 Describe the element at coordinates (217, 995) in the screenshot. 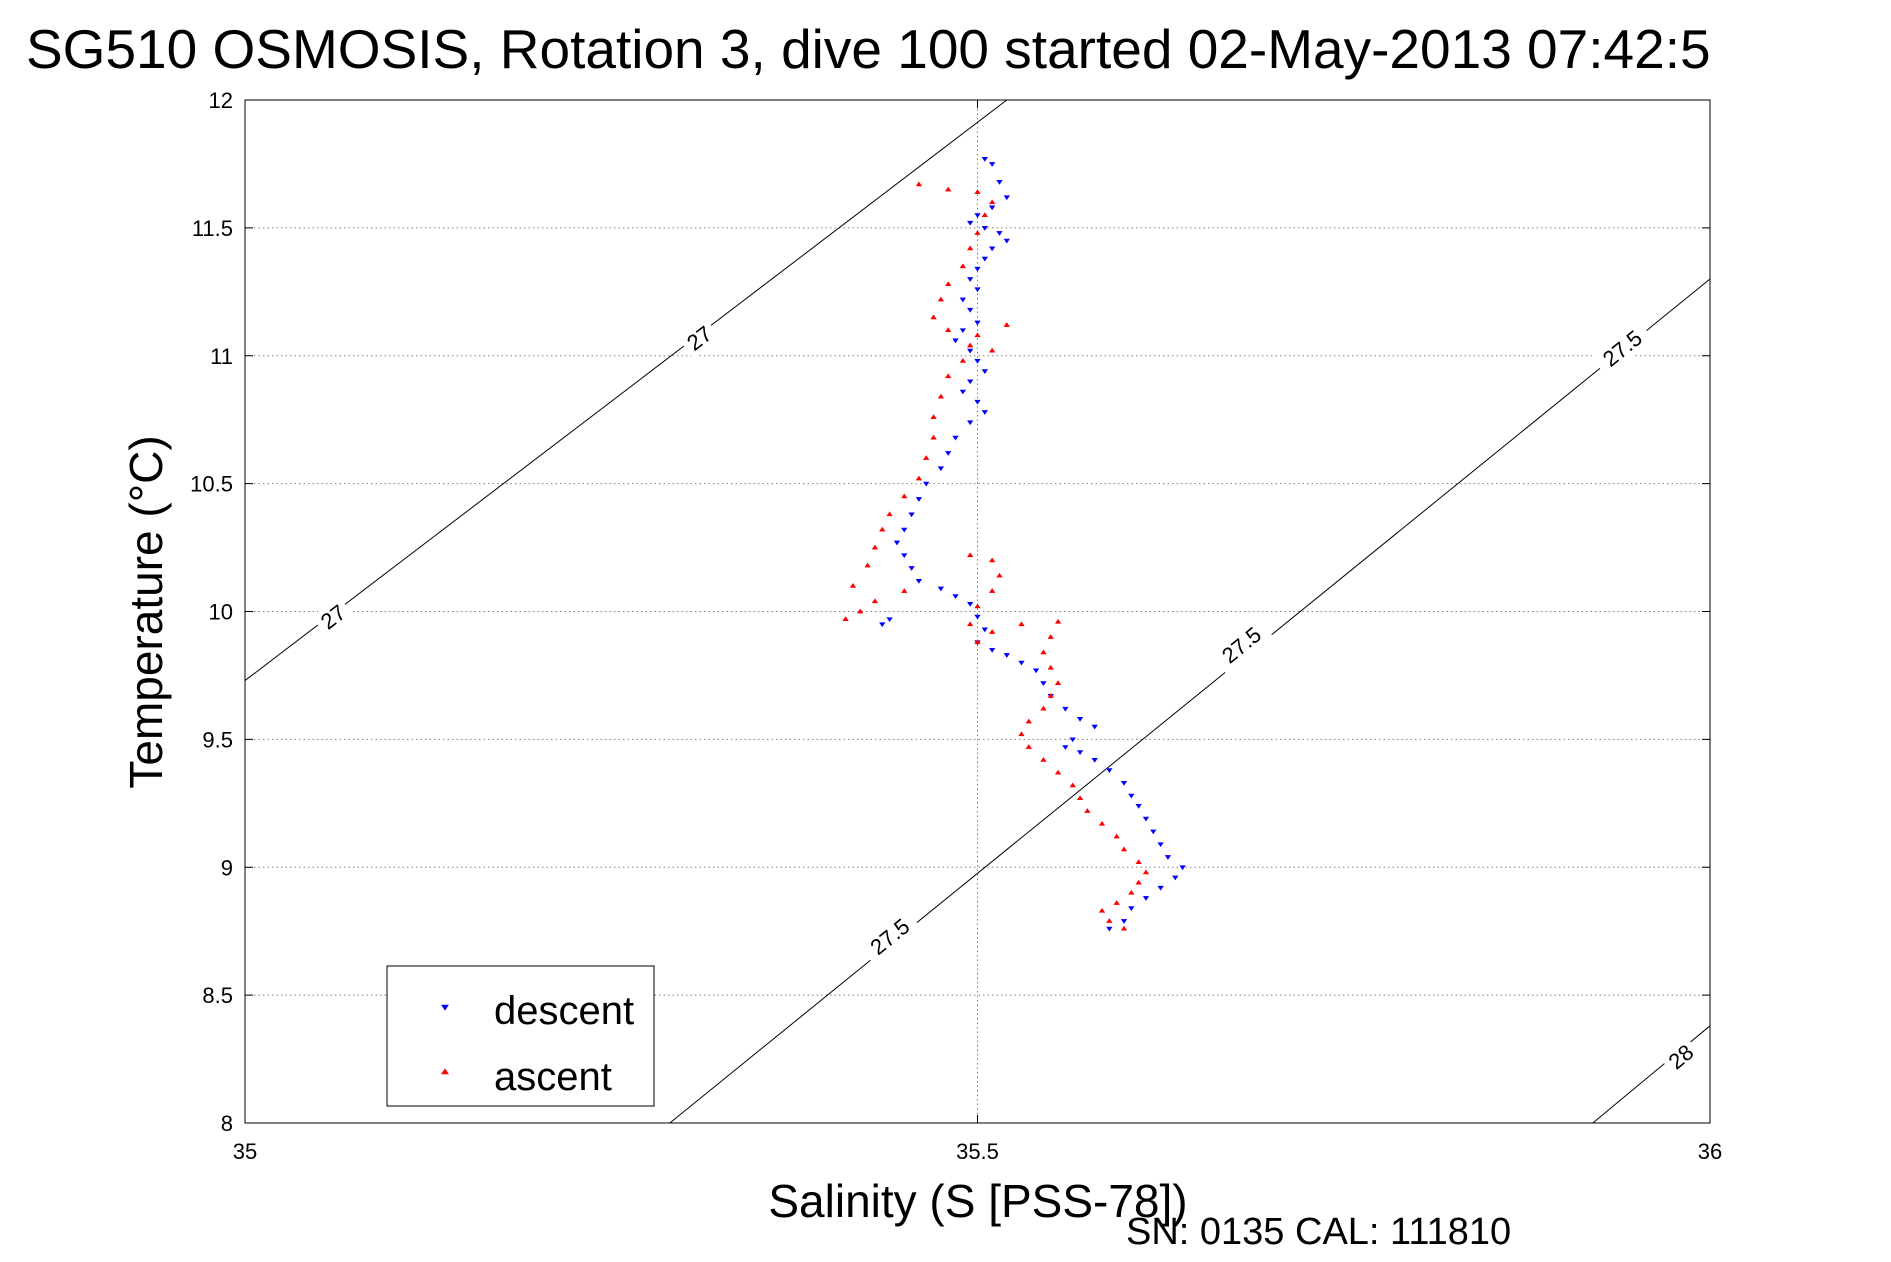

I see `y-tick-label: 8.5` at that location.